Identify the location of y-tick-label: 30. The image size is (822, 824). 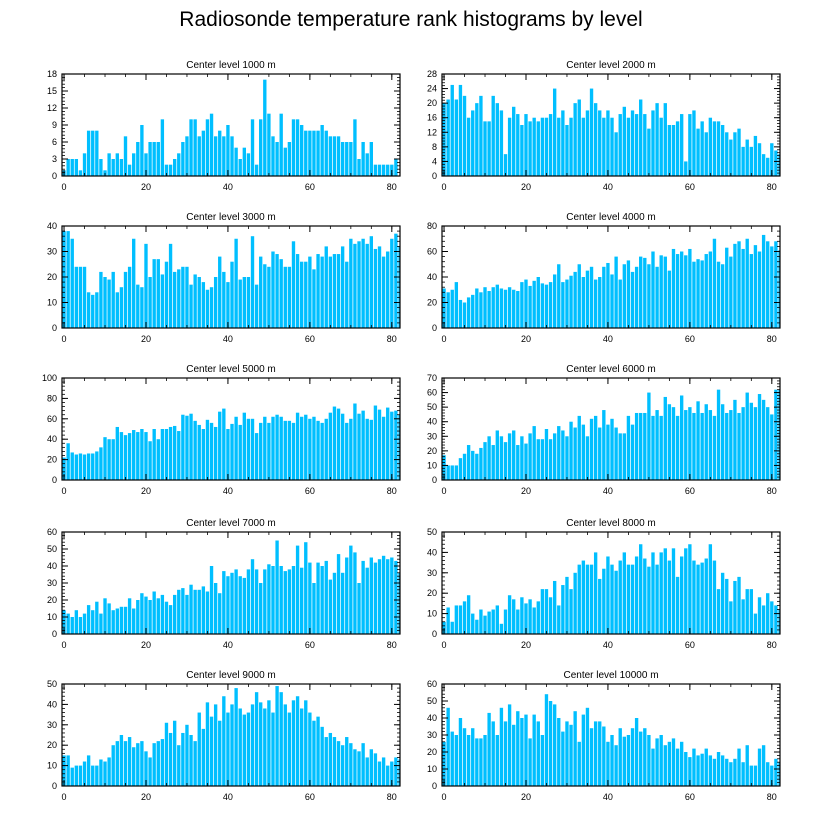
(432, 573).